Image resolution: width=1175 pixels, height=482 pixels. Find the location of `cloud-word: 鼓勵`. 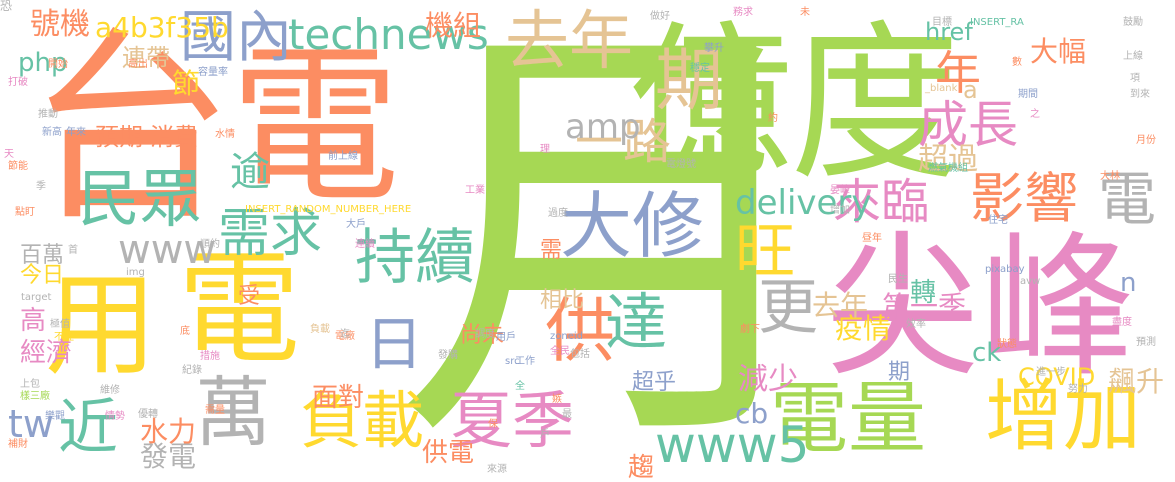

cloud-word: 鼓勵 is located at coordinates (1133, 22).